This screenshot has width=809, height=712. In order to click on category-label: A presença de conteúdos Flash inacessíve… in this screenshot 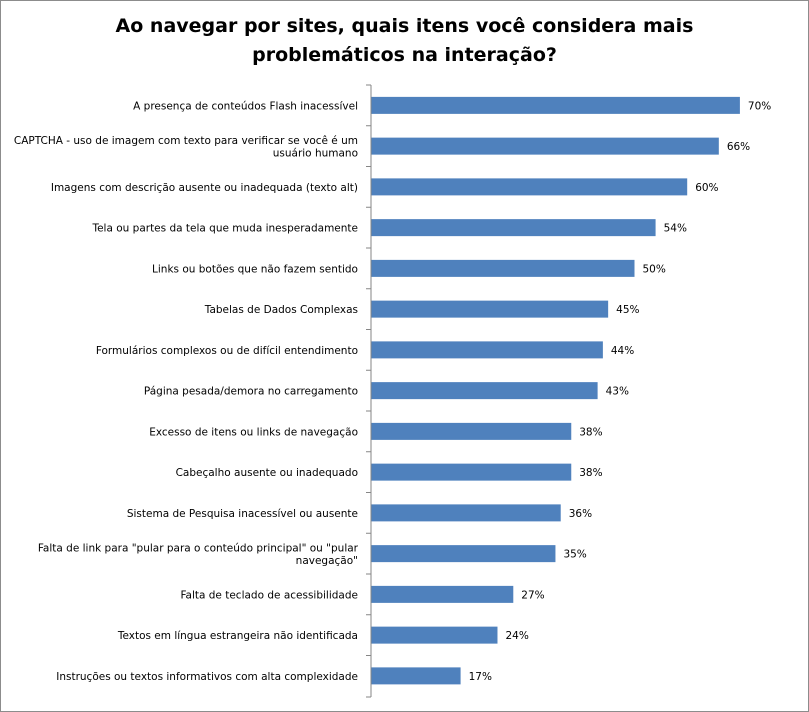, I will do `click(245, 106)`.